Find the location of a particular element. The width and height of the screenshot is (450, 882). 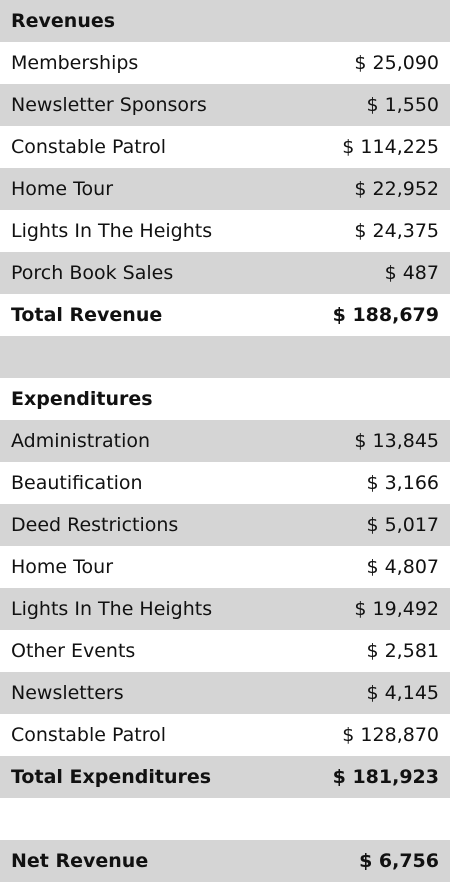

line-item: Newsletters $ 4,145 is located at coordinates (225, 693).